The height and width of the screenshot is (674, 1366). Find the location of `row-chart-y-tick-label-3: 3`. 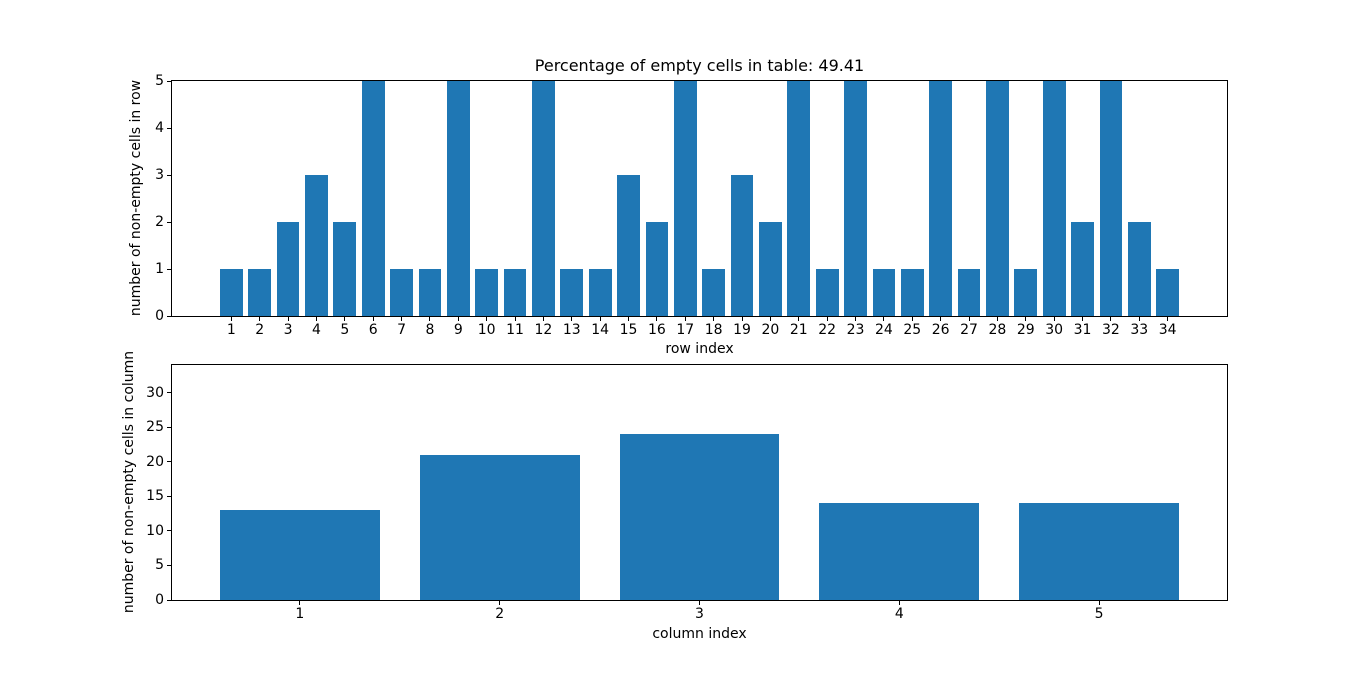

row-chart-y-tick-label-3: 3 is located at coordinates (159, 175).